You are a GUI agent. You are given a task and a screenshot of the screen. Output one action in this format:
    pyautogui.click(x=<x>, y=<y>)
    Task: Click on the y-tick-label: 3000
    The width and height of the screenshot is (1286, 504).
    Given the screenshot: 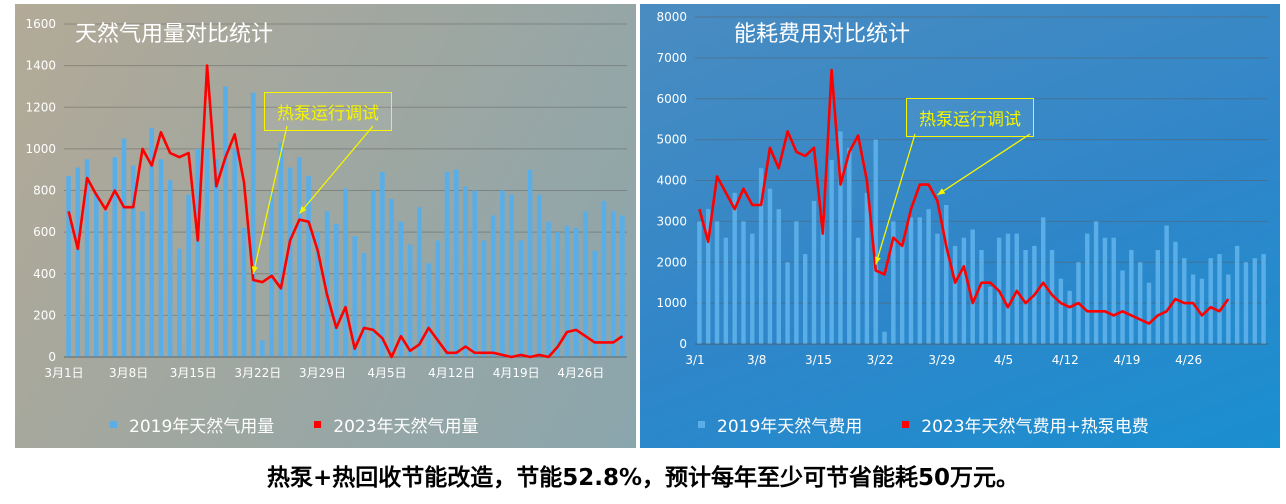 What is the action you would take?
    pyautogui.click(x=671, y=221)
    